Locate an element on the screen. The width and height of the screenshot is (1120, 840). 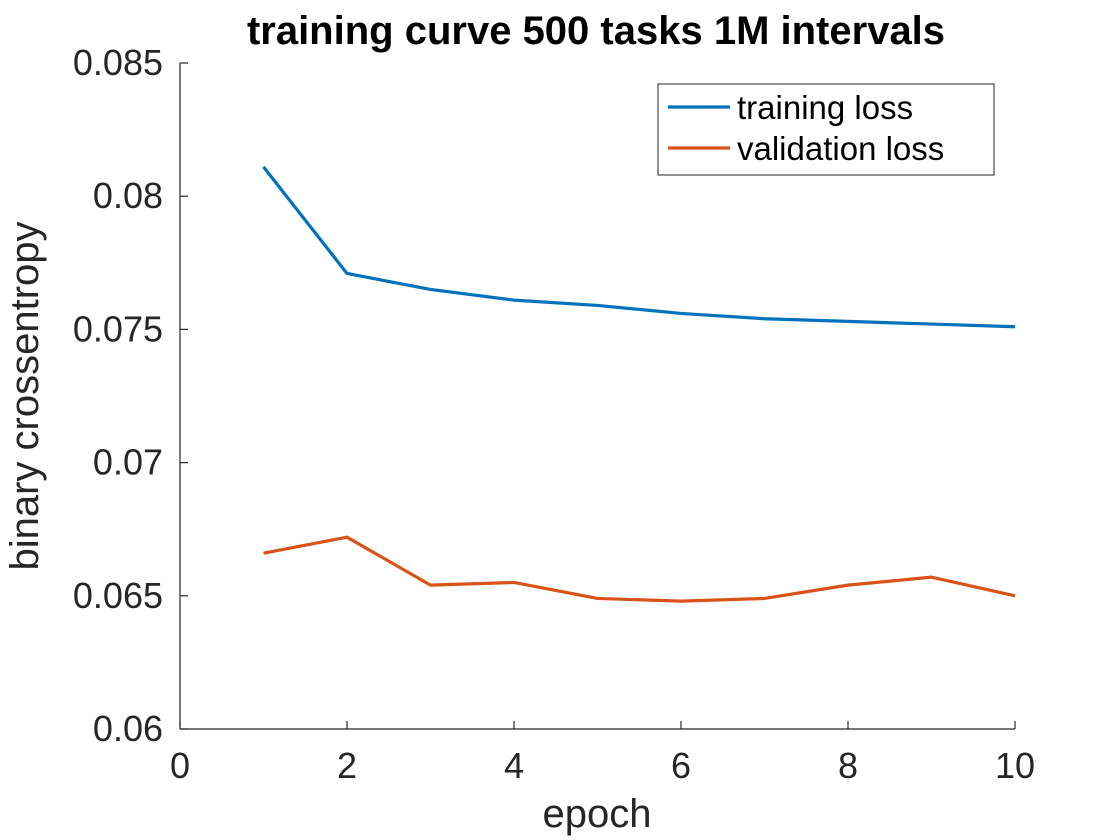
x-tick-label: 10 is located at coordinates (1015, 765).